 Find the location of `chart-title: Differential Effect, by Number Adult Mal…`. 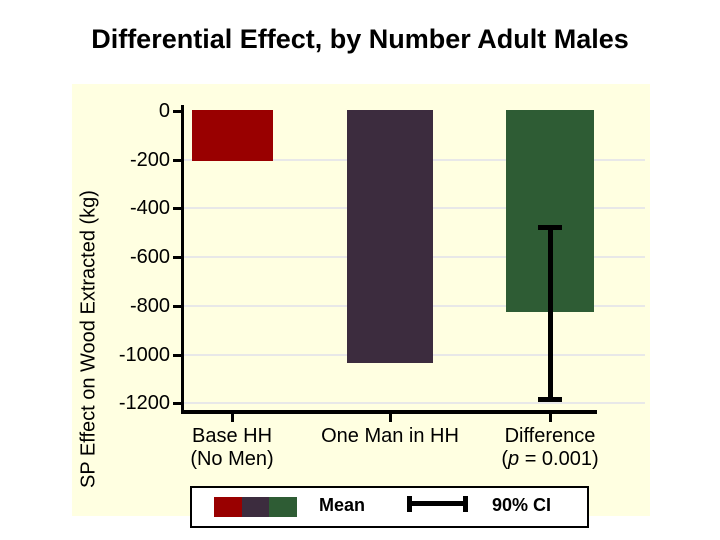

chart-title: Differential Effect, by Number Adult Mal… is located at coordinates (360, 39).